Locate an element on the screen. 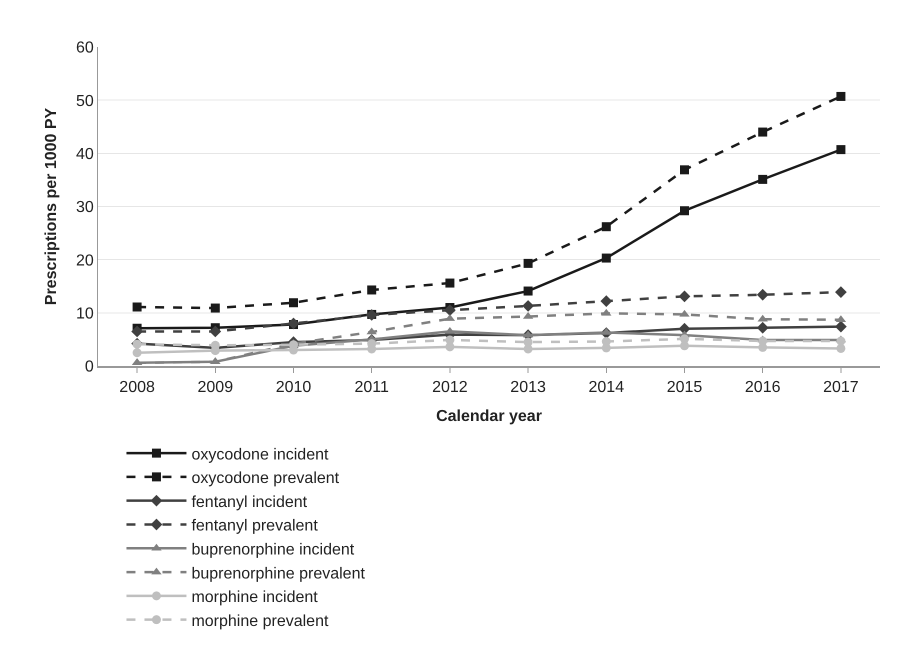  y-tick-label: 10 is located at coordinates (85, 313).